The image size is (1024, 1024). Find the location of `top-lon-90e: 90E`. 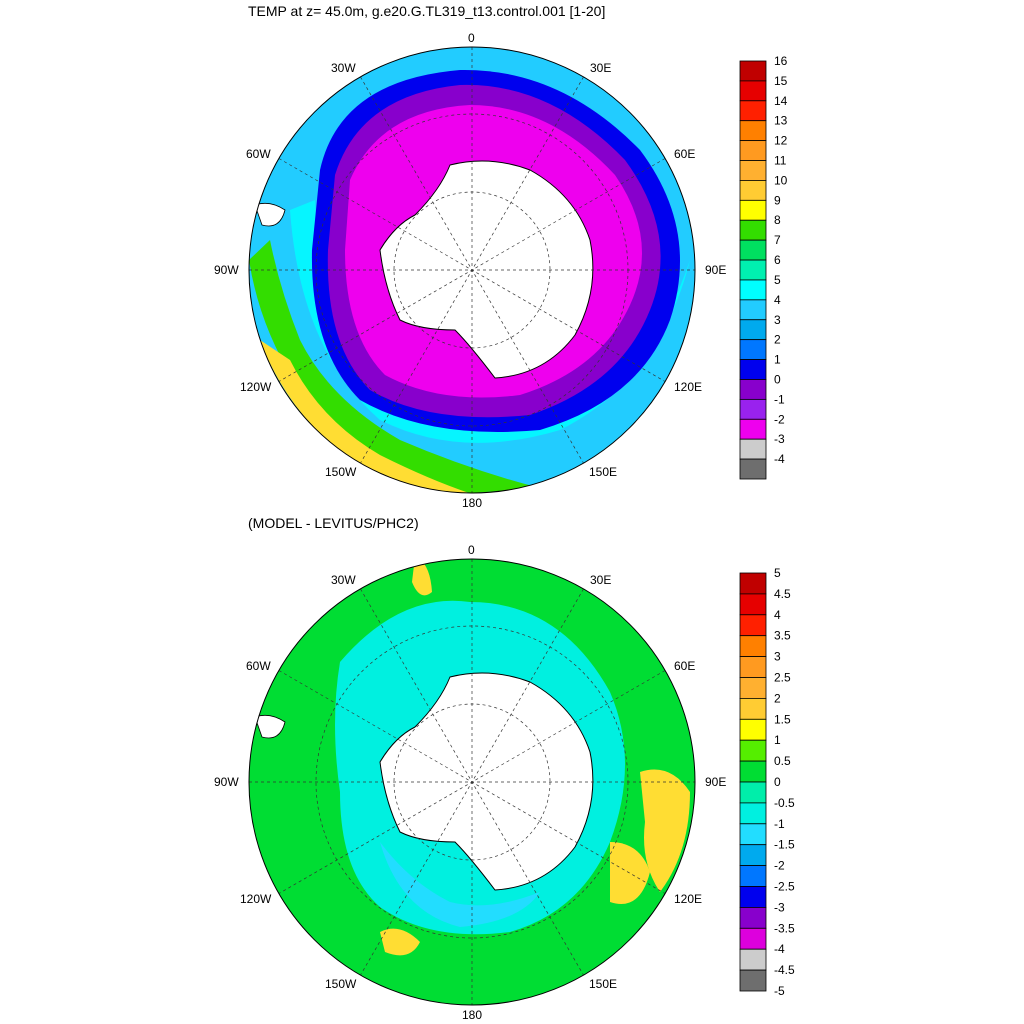

top-lon-90e: 90E is located at coordinates (716, 270).